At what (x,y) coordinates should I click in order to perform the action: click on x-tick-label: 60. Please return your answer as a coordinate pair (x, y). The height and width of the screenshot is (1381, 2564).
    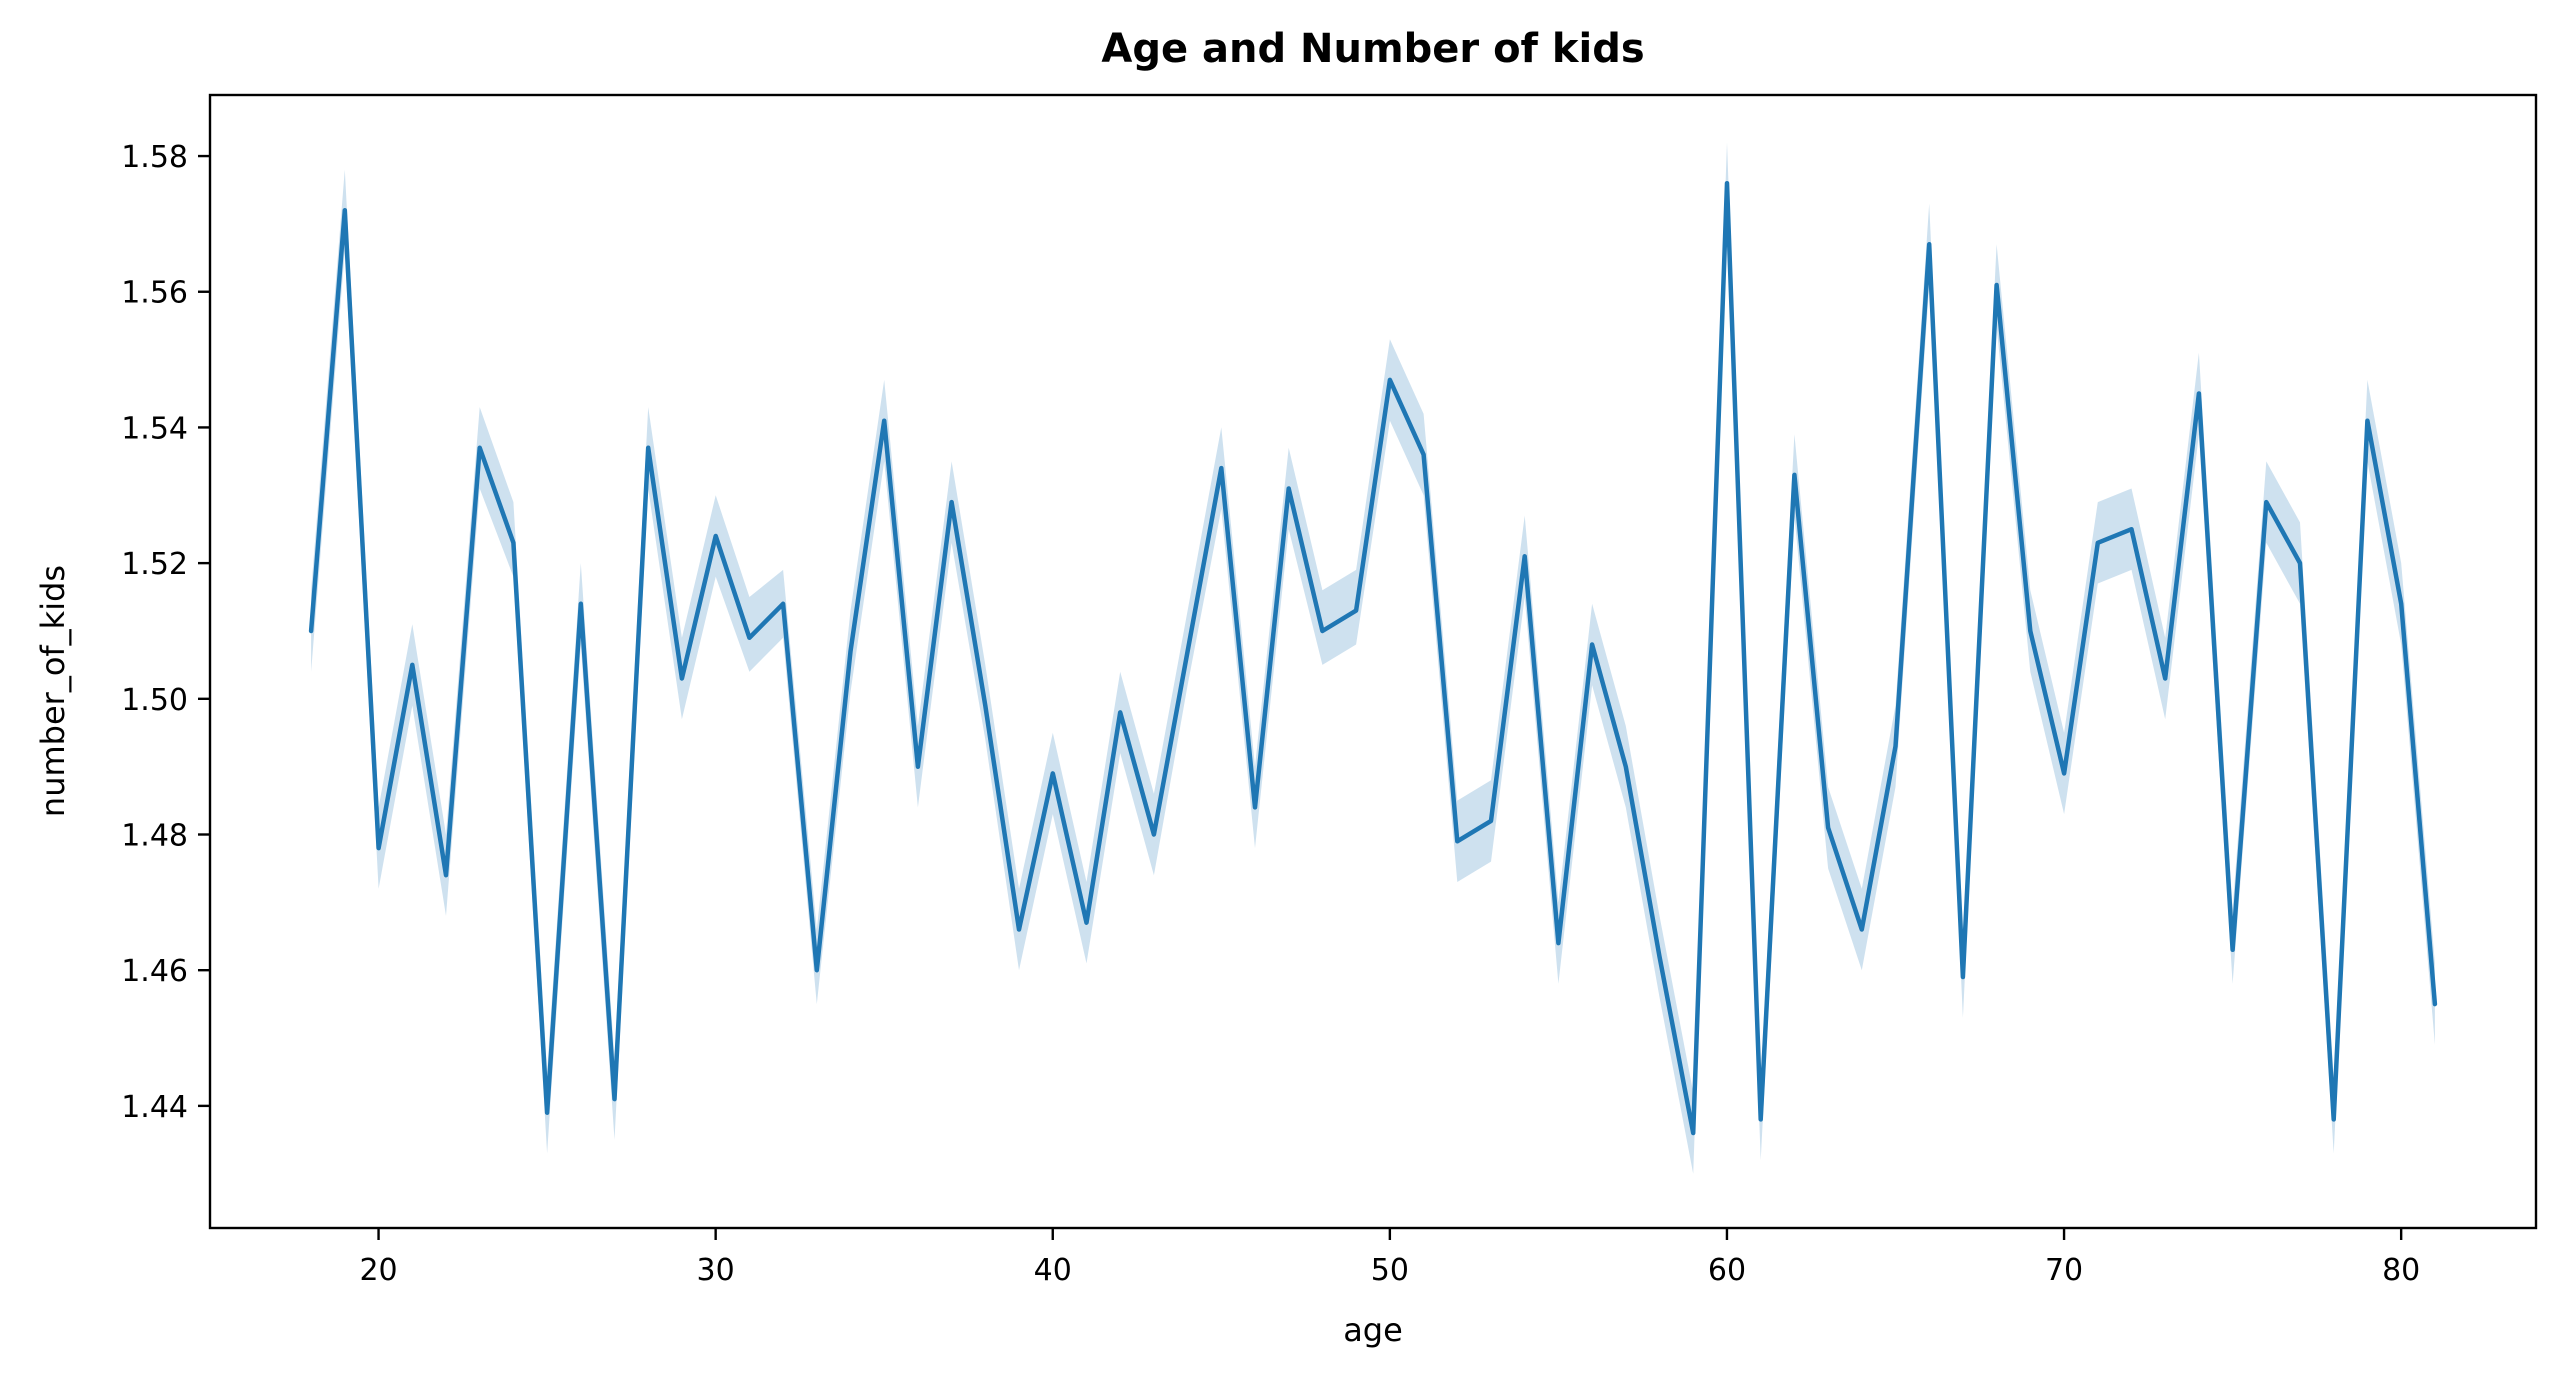
    Looking at the image, I should click on (1727, 1270).